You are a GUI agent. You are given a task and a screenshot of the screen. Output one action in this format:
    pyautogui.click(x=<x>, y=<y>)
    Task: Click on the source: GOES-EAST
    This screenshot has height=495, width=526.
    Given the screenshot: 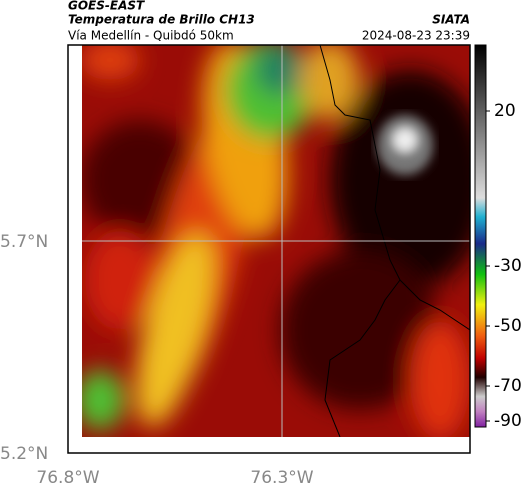 What is the action you would take?
    pyautogui.click(x=106, y=6)
    